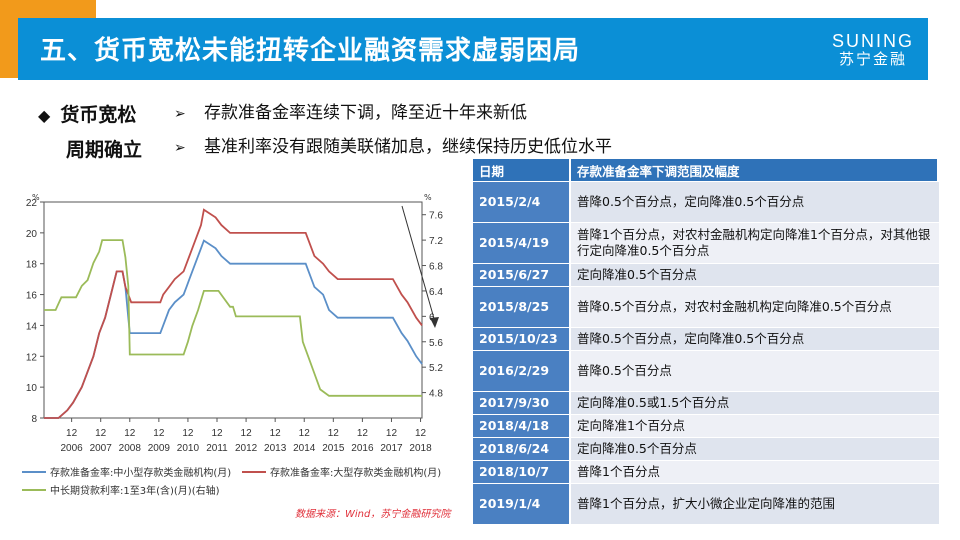  What do you see at coordinates (71, 448) in the screenshot?
I see `x-year-label: 2006` at bounding box center [71, 448].